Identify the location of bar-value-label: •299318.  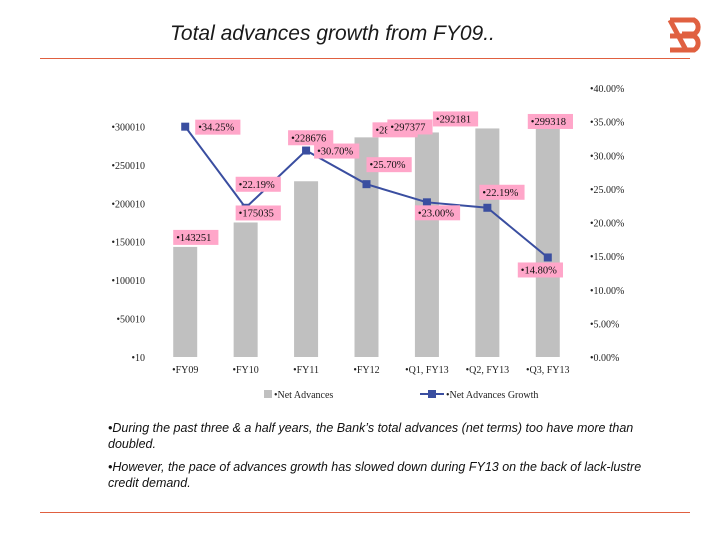
(548, 122).